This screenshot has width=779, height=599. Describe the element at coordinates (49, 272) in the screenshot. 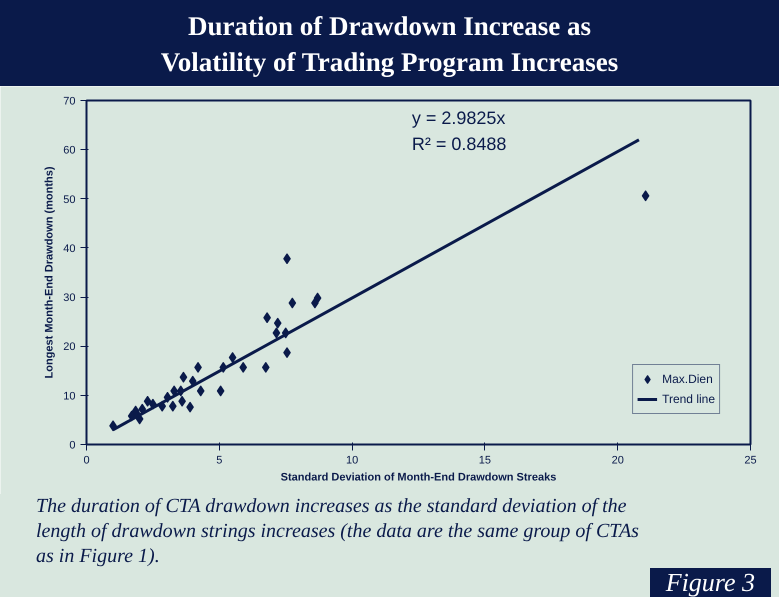

I see `y-axis-title: Longest Month-End Drawdown (months)` at that location.